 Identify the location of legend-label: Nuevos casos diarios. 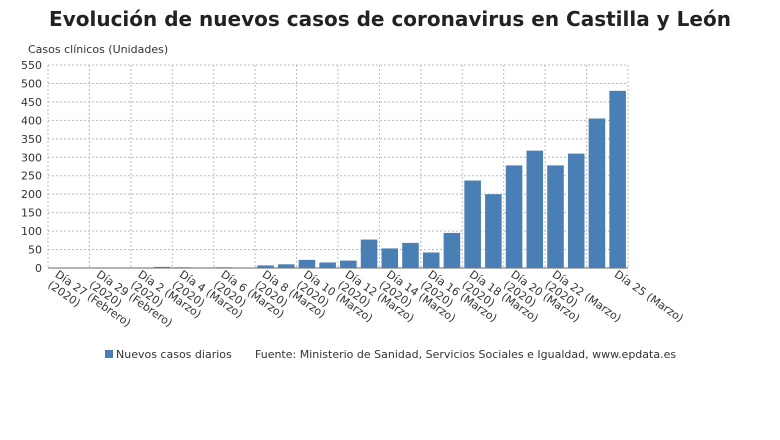
(174, 354).